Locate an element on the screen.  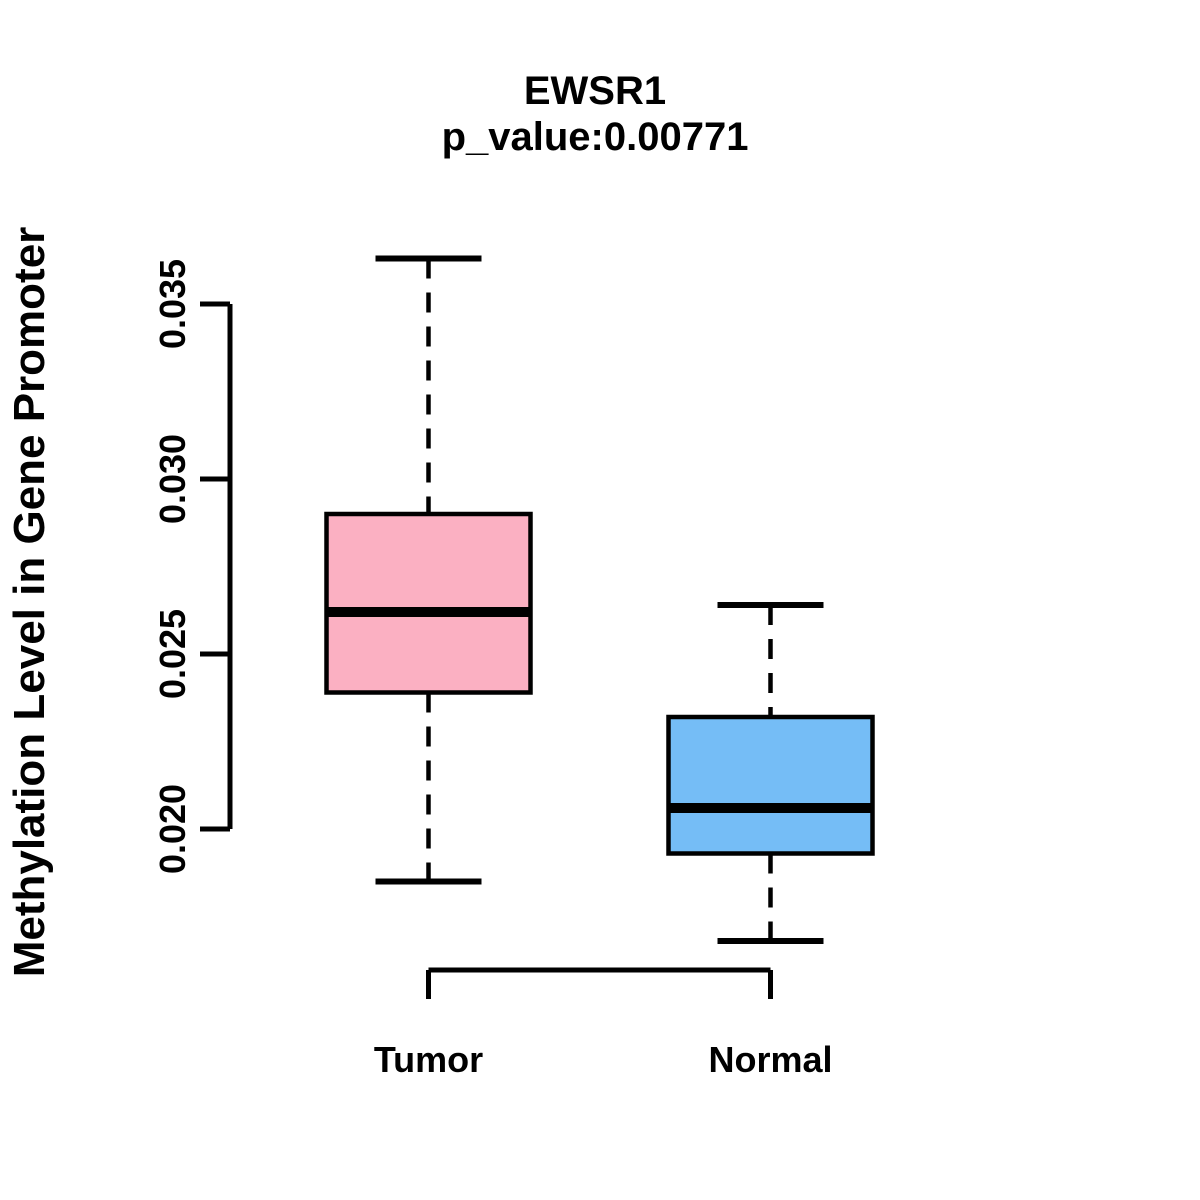
y-tick-label: 0.035 is located at coordinates (172, 304).